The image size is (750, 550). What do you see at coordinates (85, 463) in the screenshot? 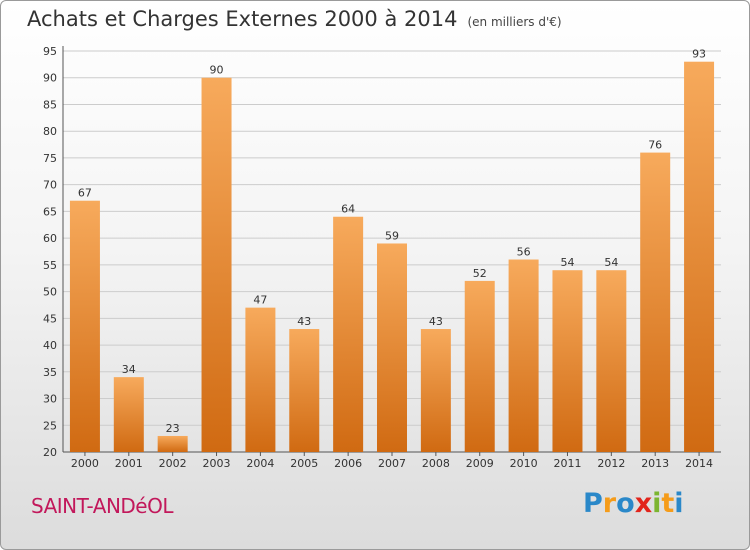
I see `x-tick-label: 2000` at bounding box center [85, 463].